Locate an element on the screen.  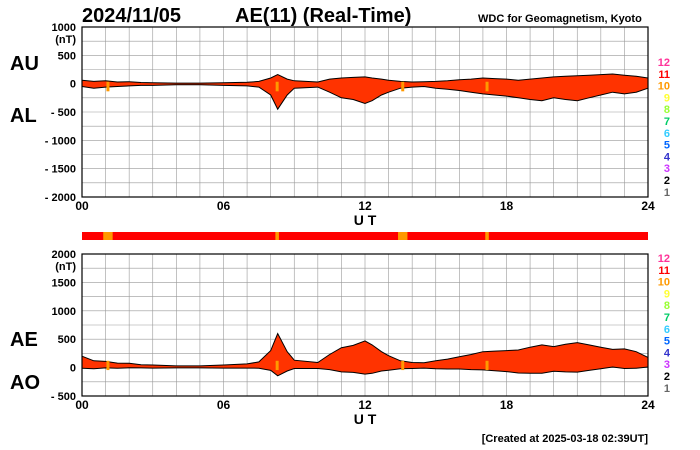
series-label-al: AL is located at coordinates (23, 116).